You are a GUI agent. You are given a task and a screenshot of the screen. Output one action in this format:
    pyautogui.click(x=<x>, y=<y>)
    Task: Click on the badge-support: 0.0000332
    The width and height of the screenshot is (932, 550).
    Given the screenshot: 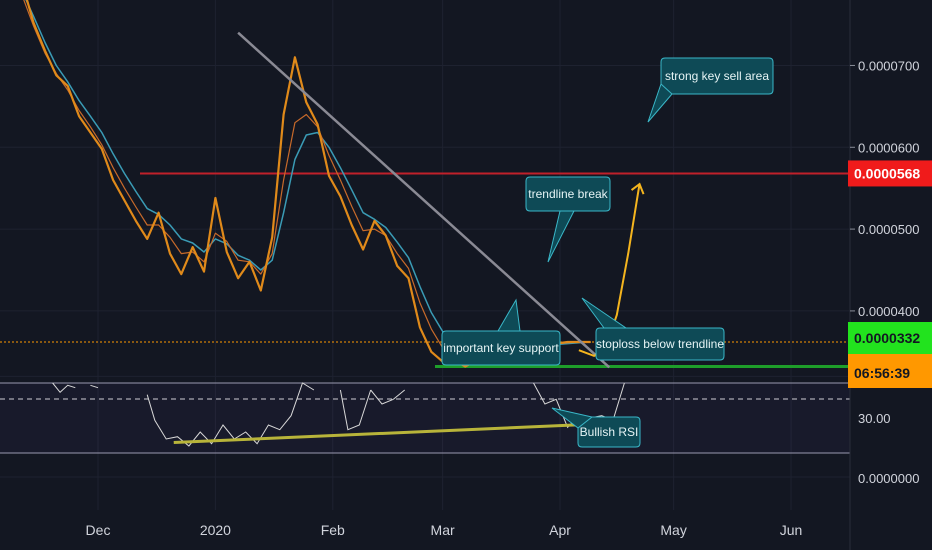 What is the action you would take?
    pyautogui.click(x=890, y=338)
    